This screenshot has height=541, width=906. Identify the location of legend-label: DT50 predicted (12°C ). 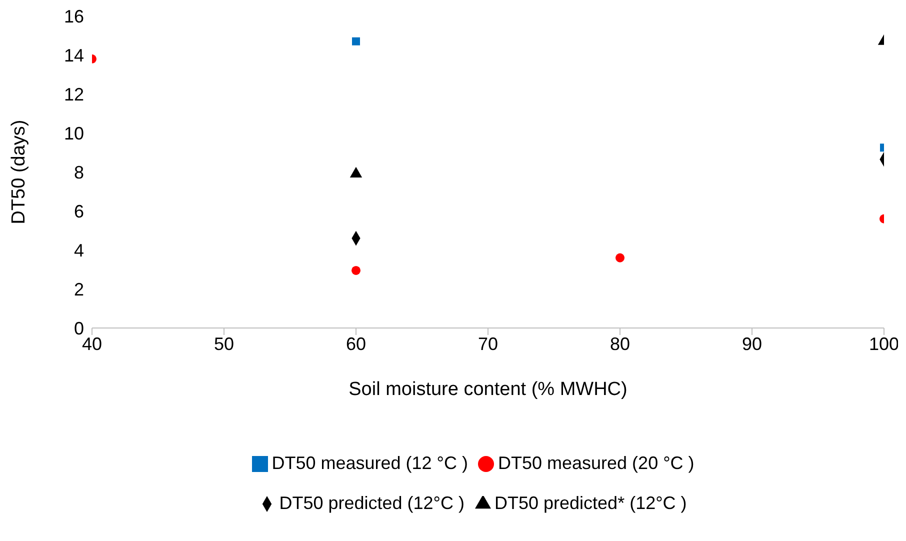
(371, 503).